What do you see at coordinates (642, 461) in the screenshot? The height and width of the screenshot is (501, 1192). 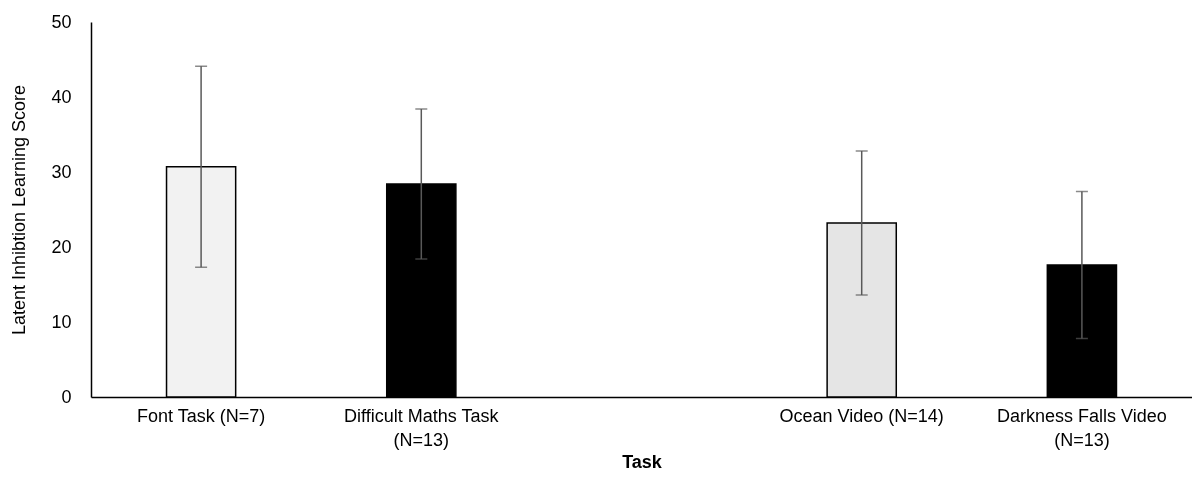 I see `x-axis-title: Task` at bounding box center [642, 461].